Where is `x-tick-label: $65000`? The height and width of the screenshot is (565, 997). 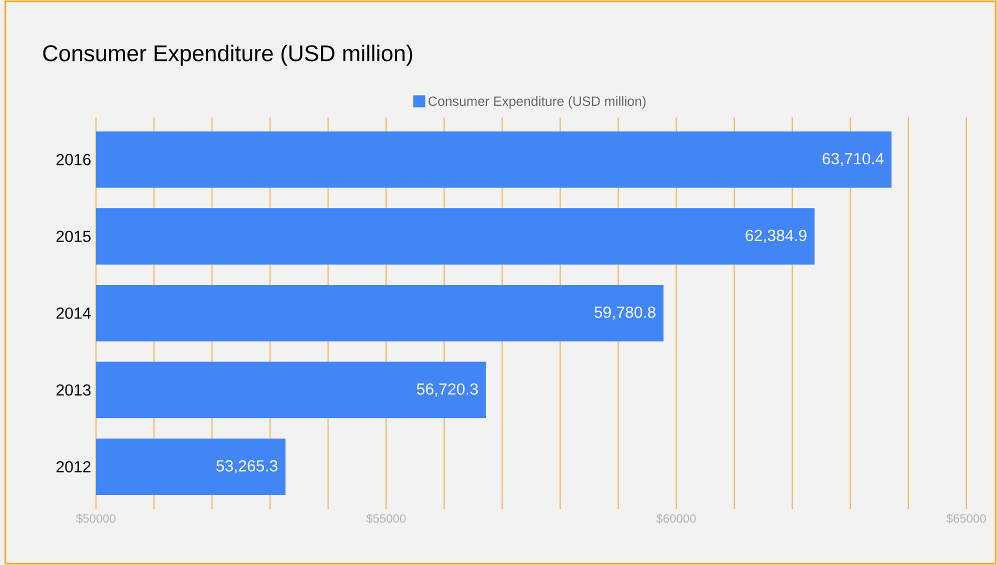 x-tick-label: $65000 is located at coordinates (966, 519).